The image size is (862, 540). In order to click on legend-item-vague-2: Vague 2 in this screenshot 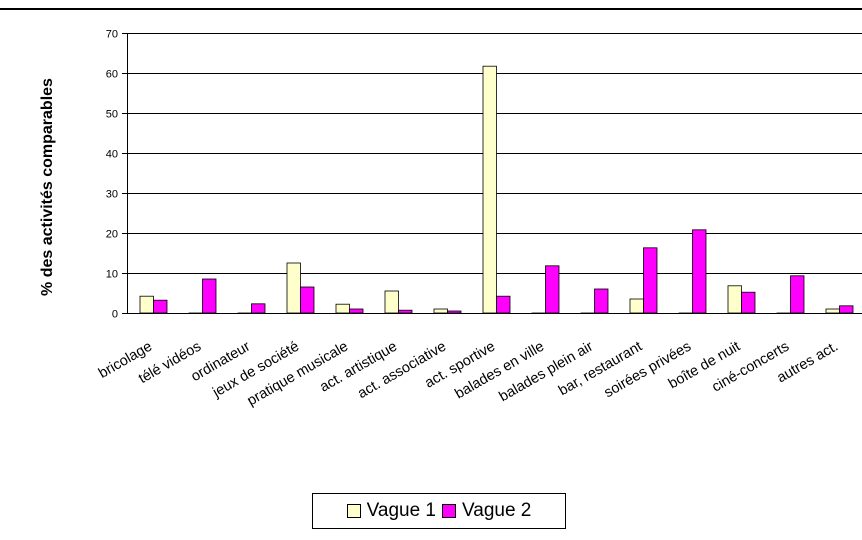, I will do `click(486, 511)`.